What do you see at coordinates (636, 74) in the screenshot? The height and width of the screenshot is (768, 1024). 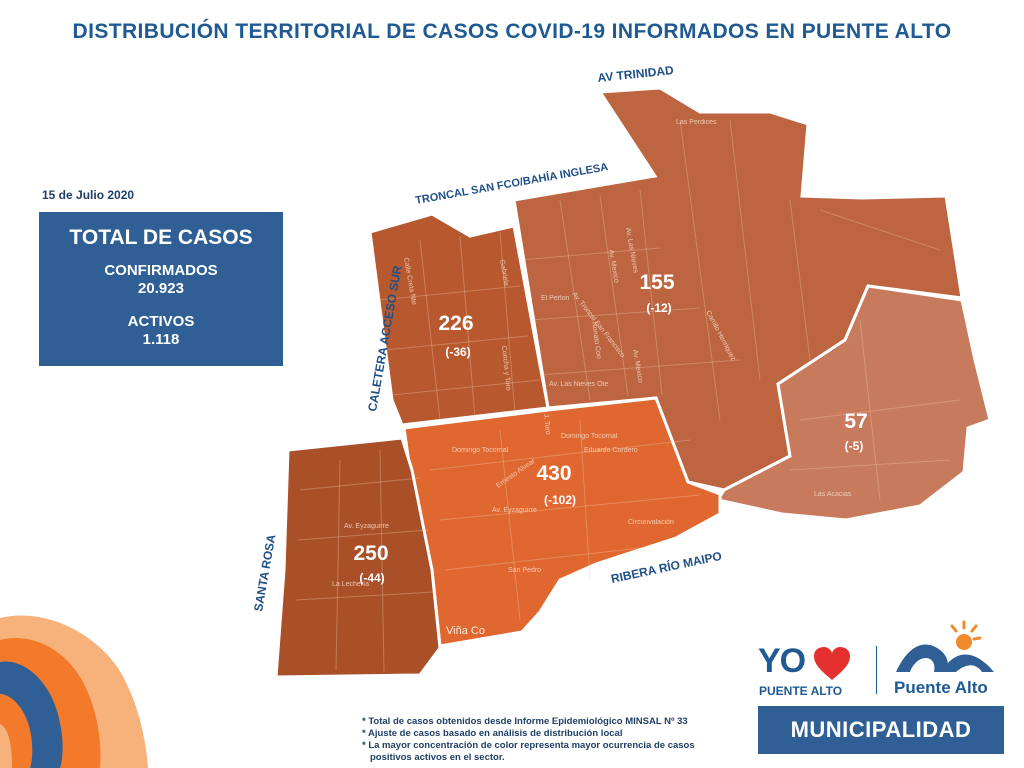 I see `border-label-av-trinidad: AV TRINIDAD` at bounding box center [636, 74].